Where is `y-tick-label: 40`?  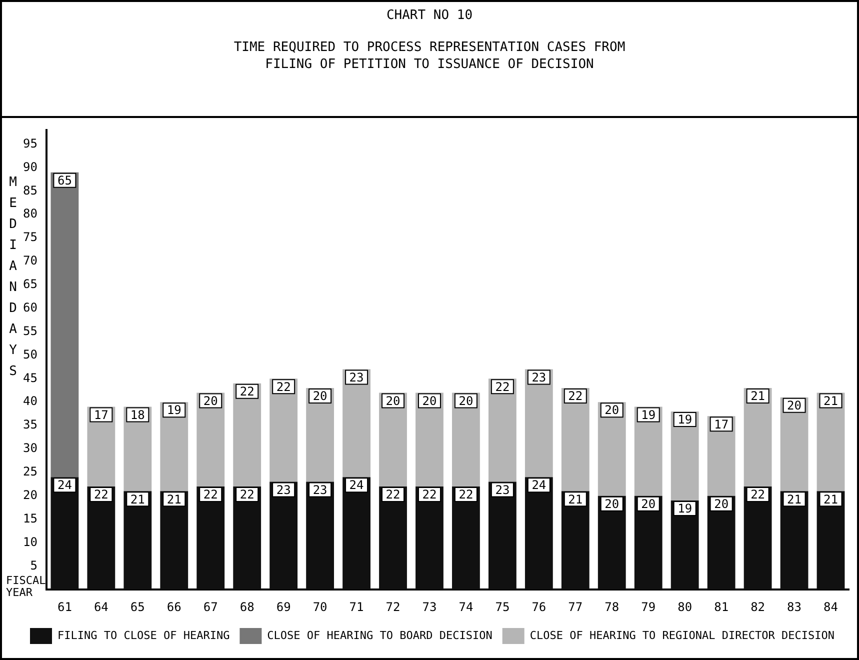
y-tick-label: 40 is located at coordinates (30, 401).